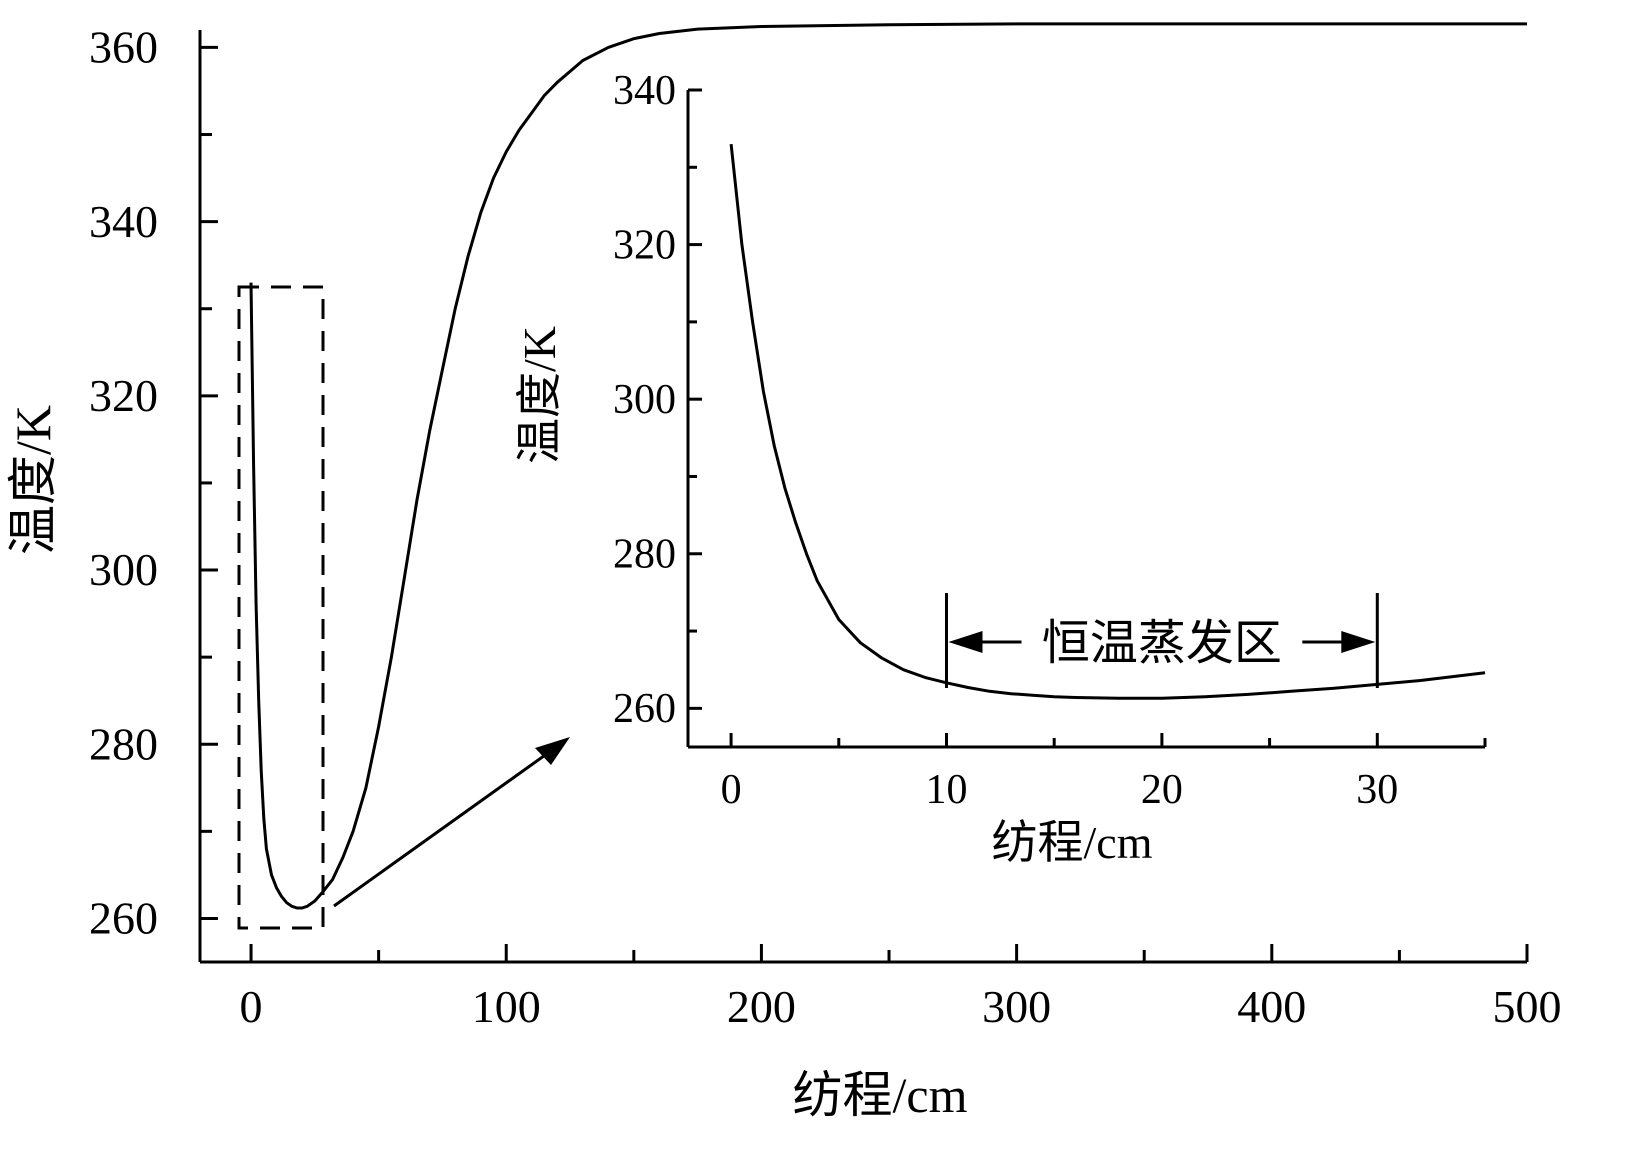 The width and height of the screenshot is (1629, 1154). I want to click on main-x-tick-label: 300, so click(1016, 1006).